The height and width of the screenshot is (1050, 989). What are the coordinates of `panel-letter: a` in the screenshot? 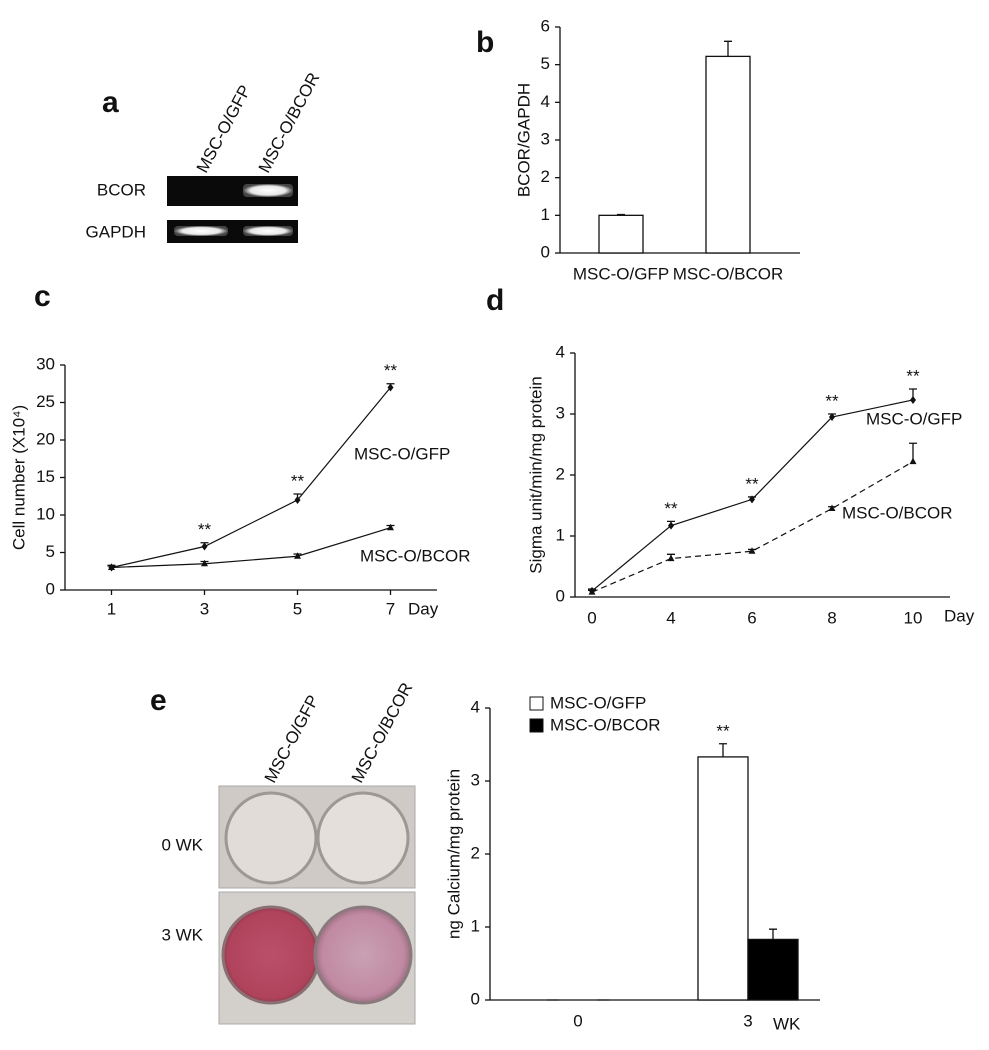 It's located at (110, 102).